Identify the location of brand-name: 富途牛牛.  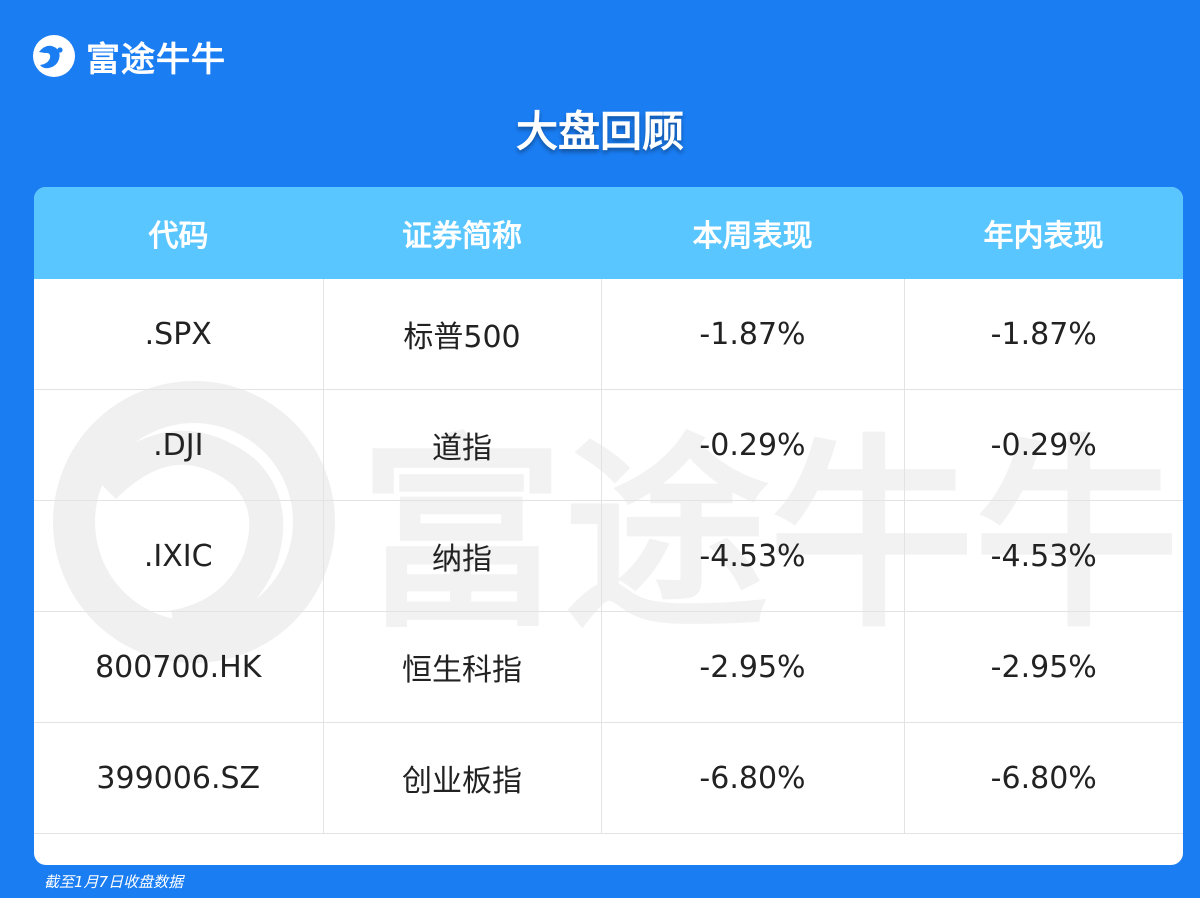
(156, 59).